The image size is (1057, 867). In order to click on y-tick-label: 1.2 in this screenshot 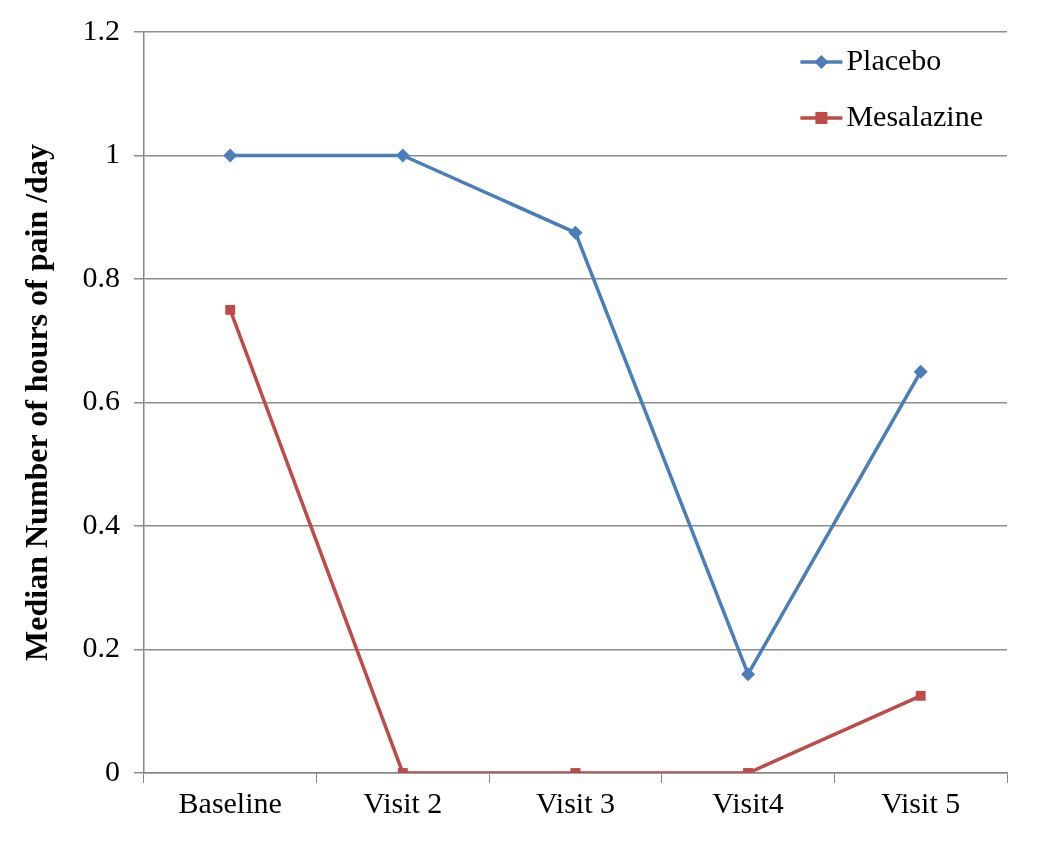, I will do `click(101, 29)`.